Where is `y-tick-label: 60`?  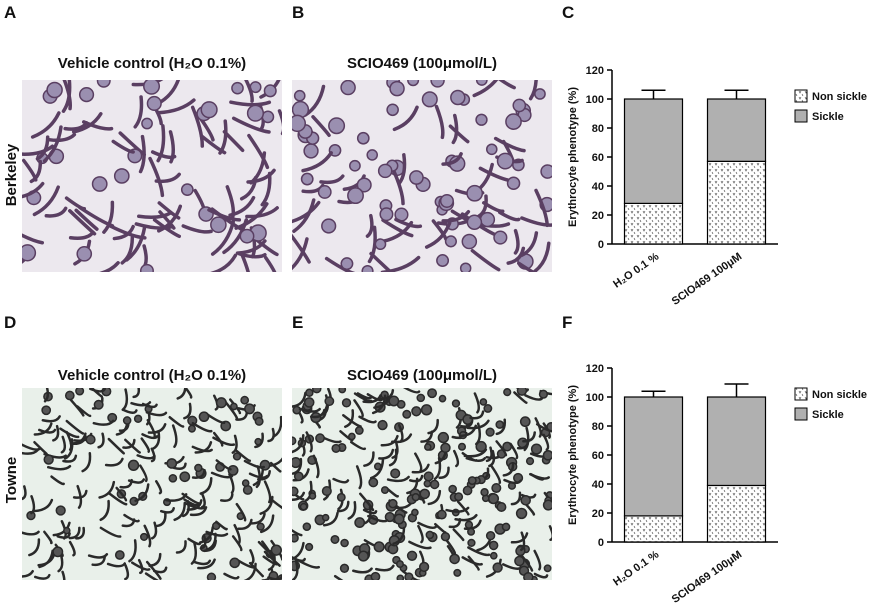 y-tick-label: 60 is located at coordinates (598, 456).